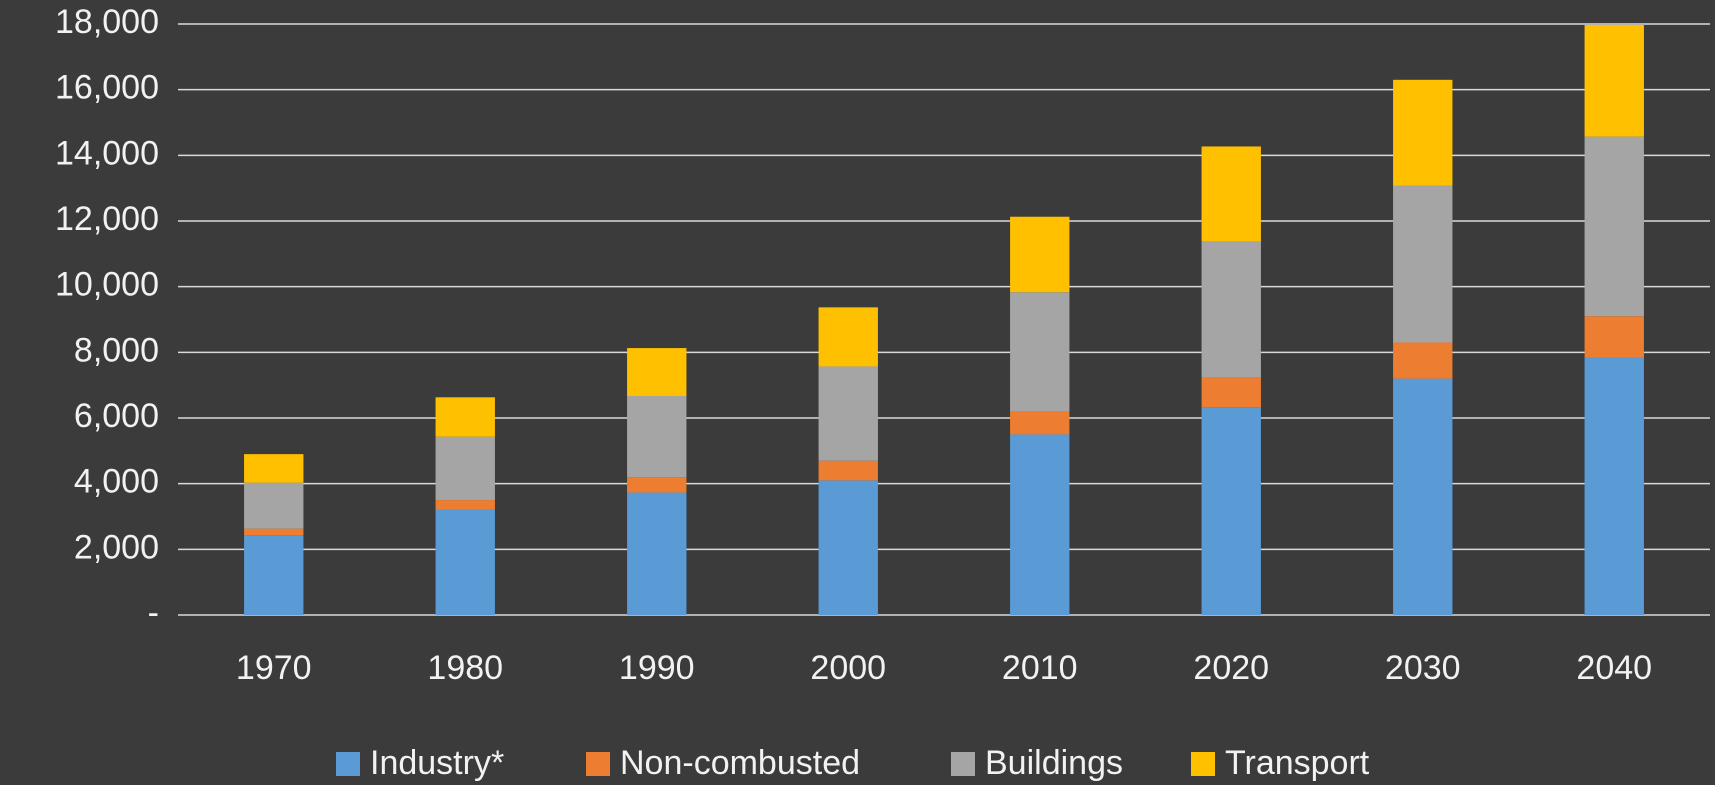 This screenshot has height=785, width=1715. I want to click on y-tick-label: 10,000, so click(107, 285).